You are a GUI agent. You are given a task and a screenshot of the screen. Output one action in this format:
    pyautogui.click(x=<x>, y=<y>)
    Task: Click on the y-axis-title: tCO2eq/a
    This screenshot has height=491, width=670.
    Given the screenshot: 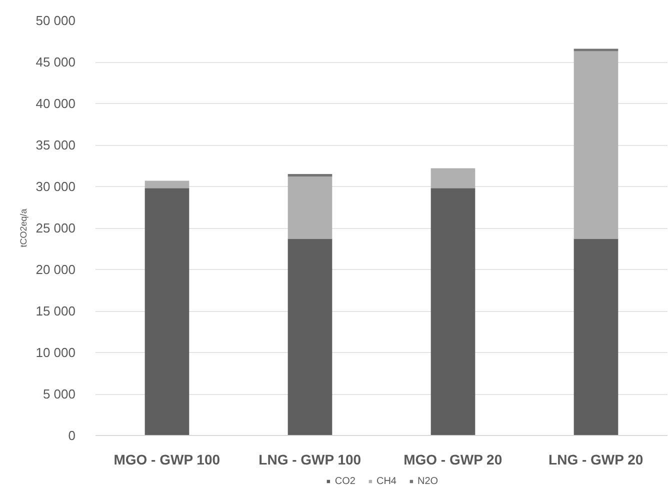 What is the action you would take?
    pyautogui.click(x=23, y=228)
    